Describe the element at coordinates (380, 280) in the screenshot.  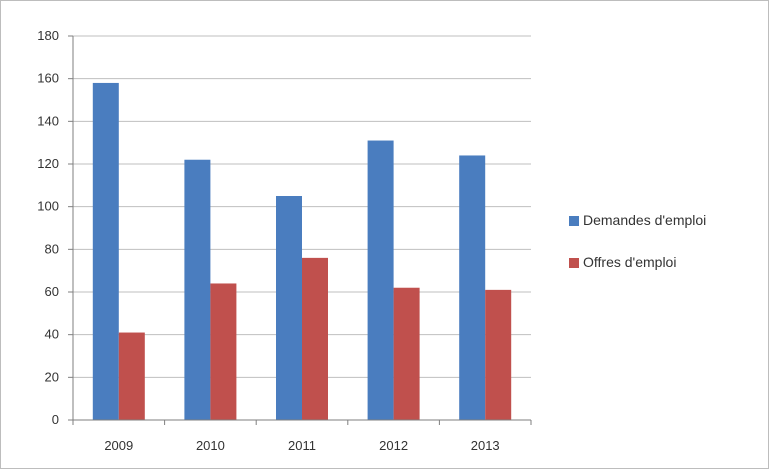
I see `bar-demandes-2012` at that location.